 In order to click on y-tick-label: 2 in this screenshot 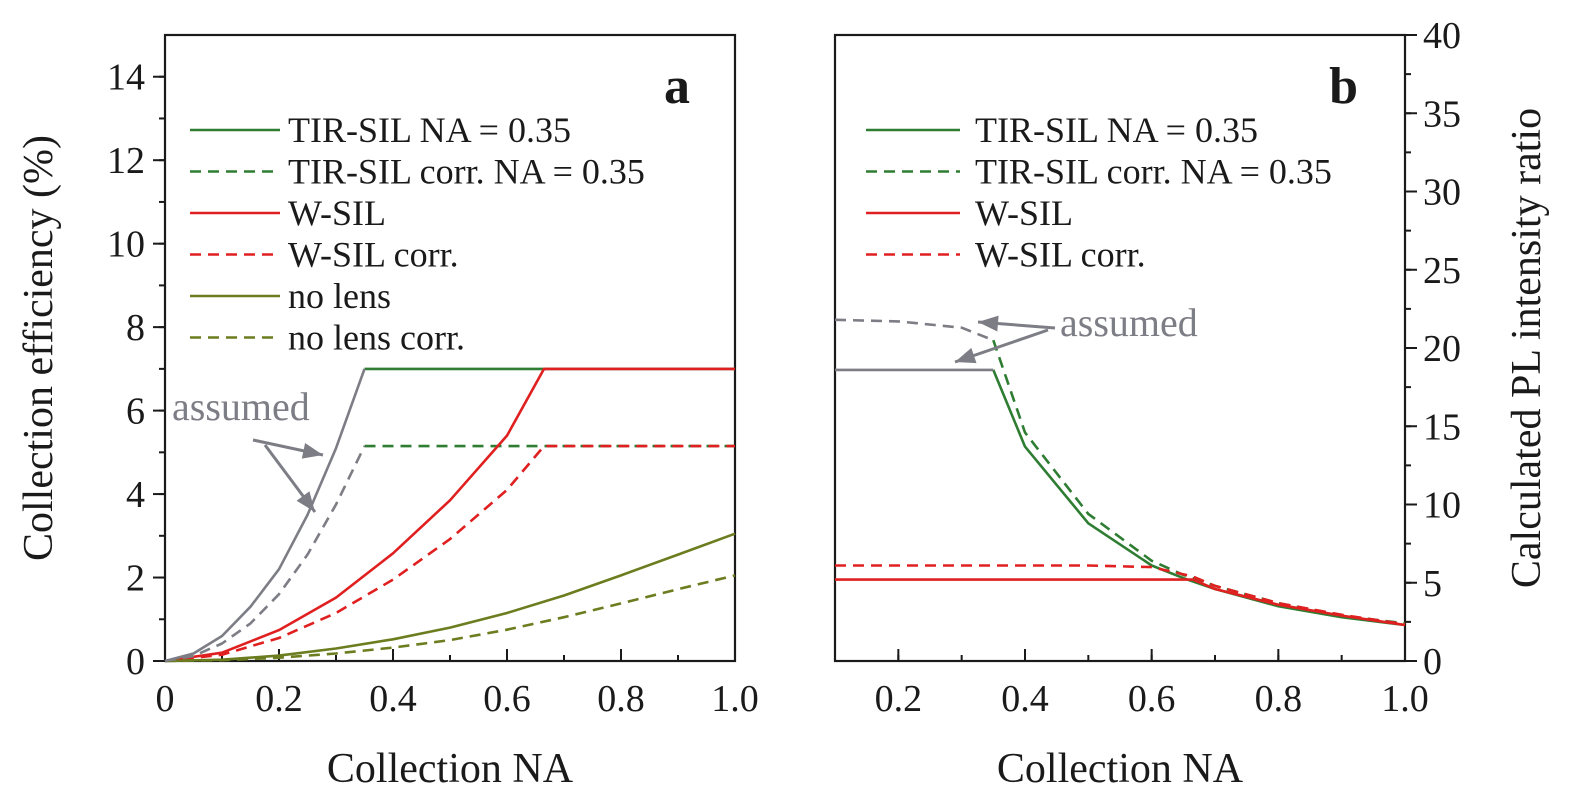, I will do `click(135, 579)`.